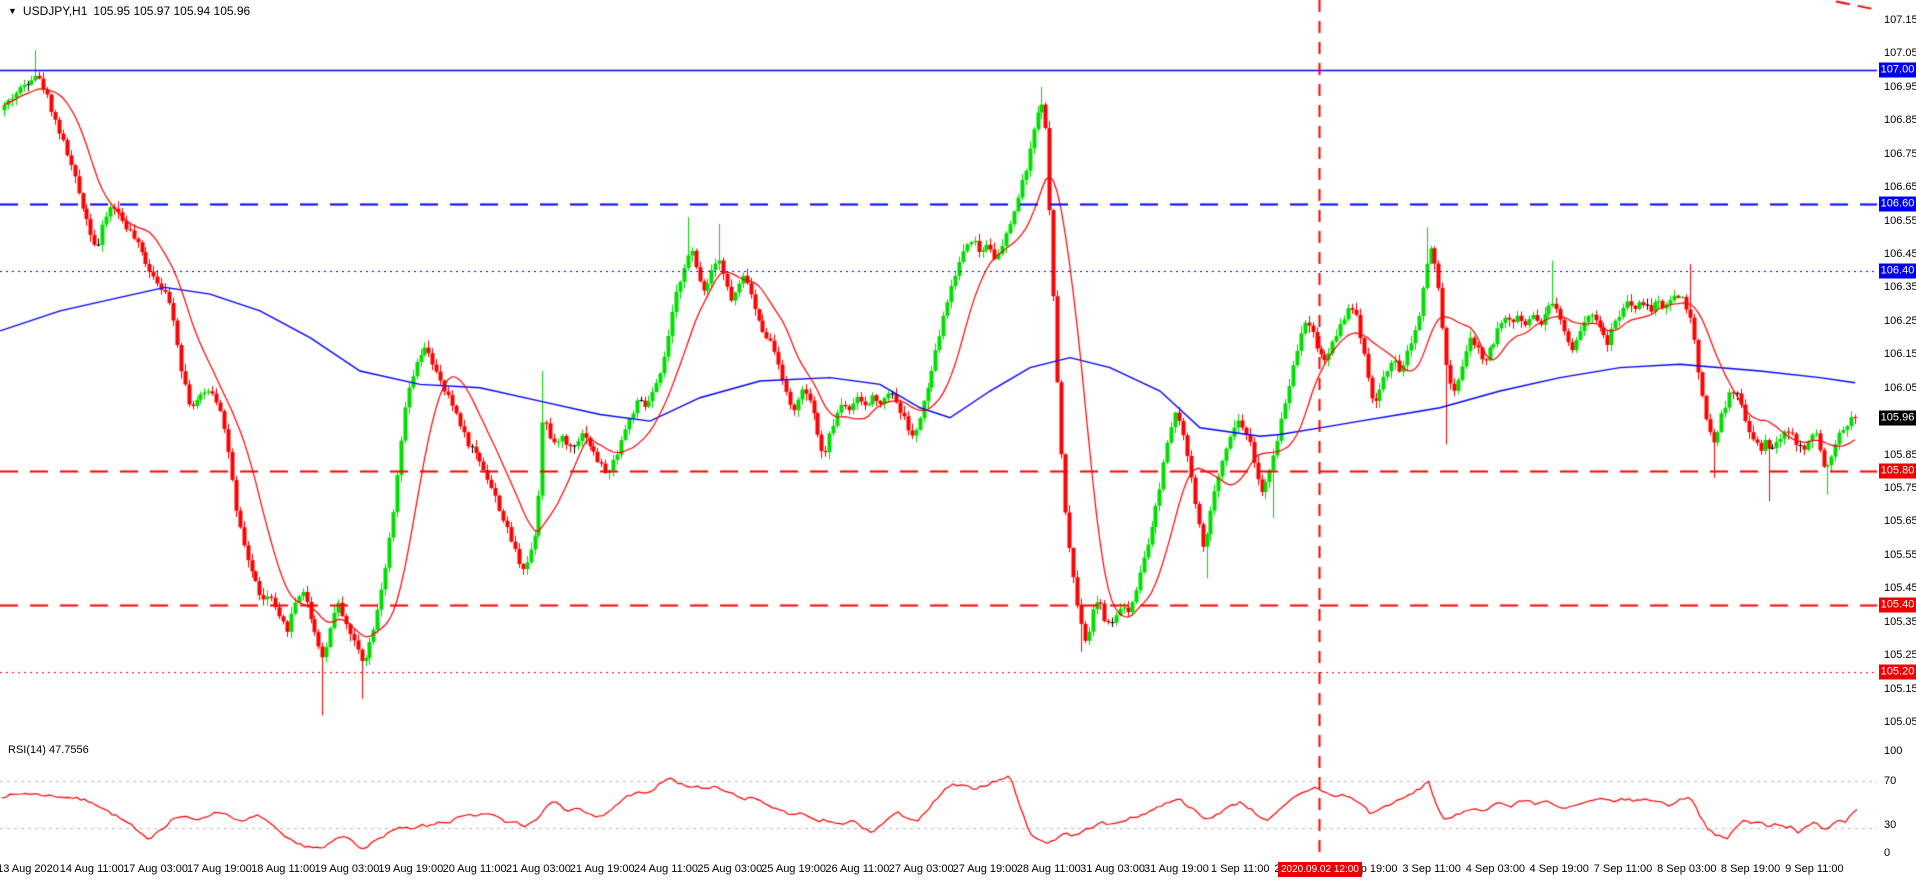 Image resolution: width=1916 pixels, height=891 pixels. What do you see at coordinates (1687, 869) in the screenshot?
I see `time-axis-label: 8 Sep 03:00` at bounding box center [1687, 869].